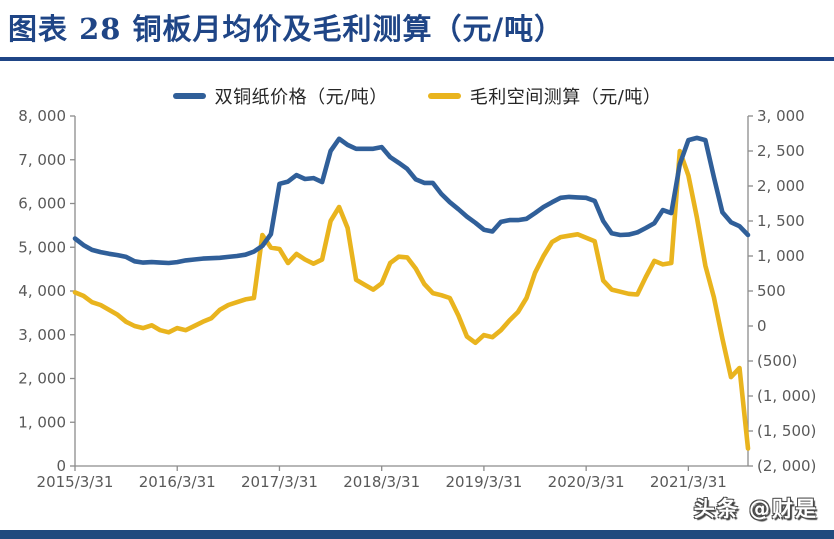  I want to click on left-axis-tick-label: 7, 000, so click(42, 160).